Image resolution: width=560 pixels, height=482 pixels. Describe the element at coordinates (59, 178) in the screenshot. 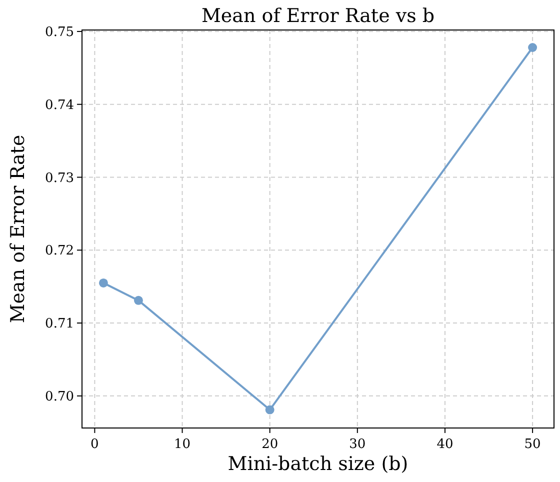

I see `y-tick-label: 0.73` at that location.